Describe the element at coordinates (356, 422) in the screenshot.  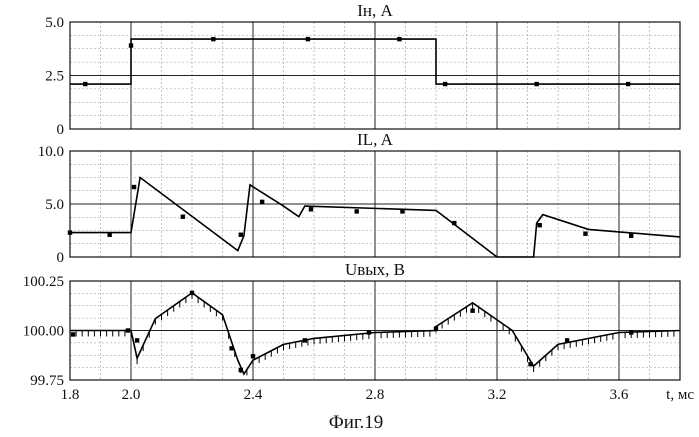
I see `figure-caption: Фиг.19` at that location.